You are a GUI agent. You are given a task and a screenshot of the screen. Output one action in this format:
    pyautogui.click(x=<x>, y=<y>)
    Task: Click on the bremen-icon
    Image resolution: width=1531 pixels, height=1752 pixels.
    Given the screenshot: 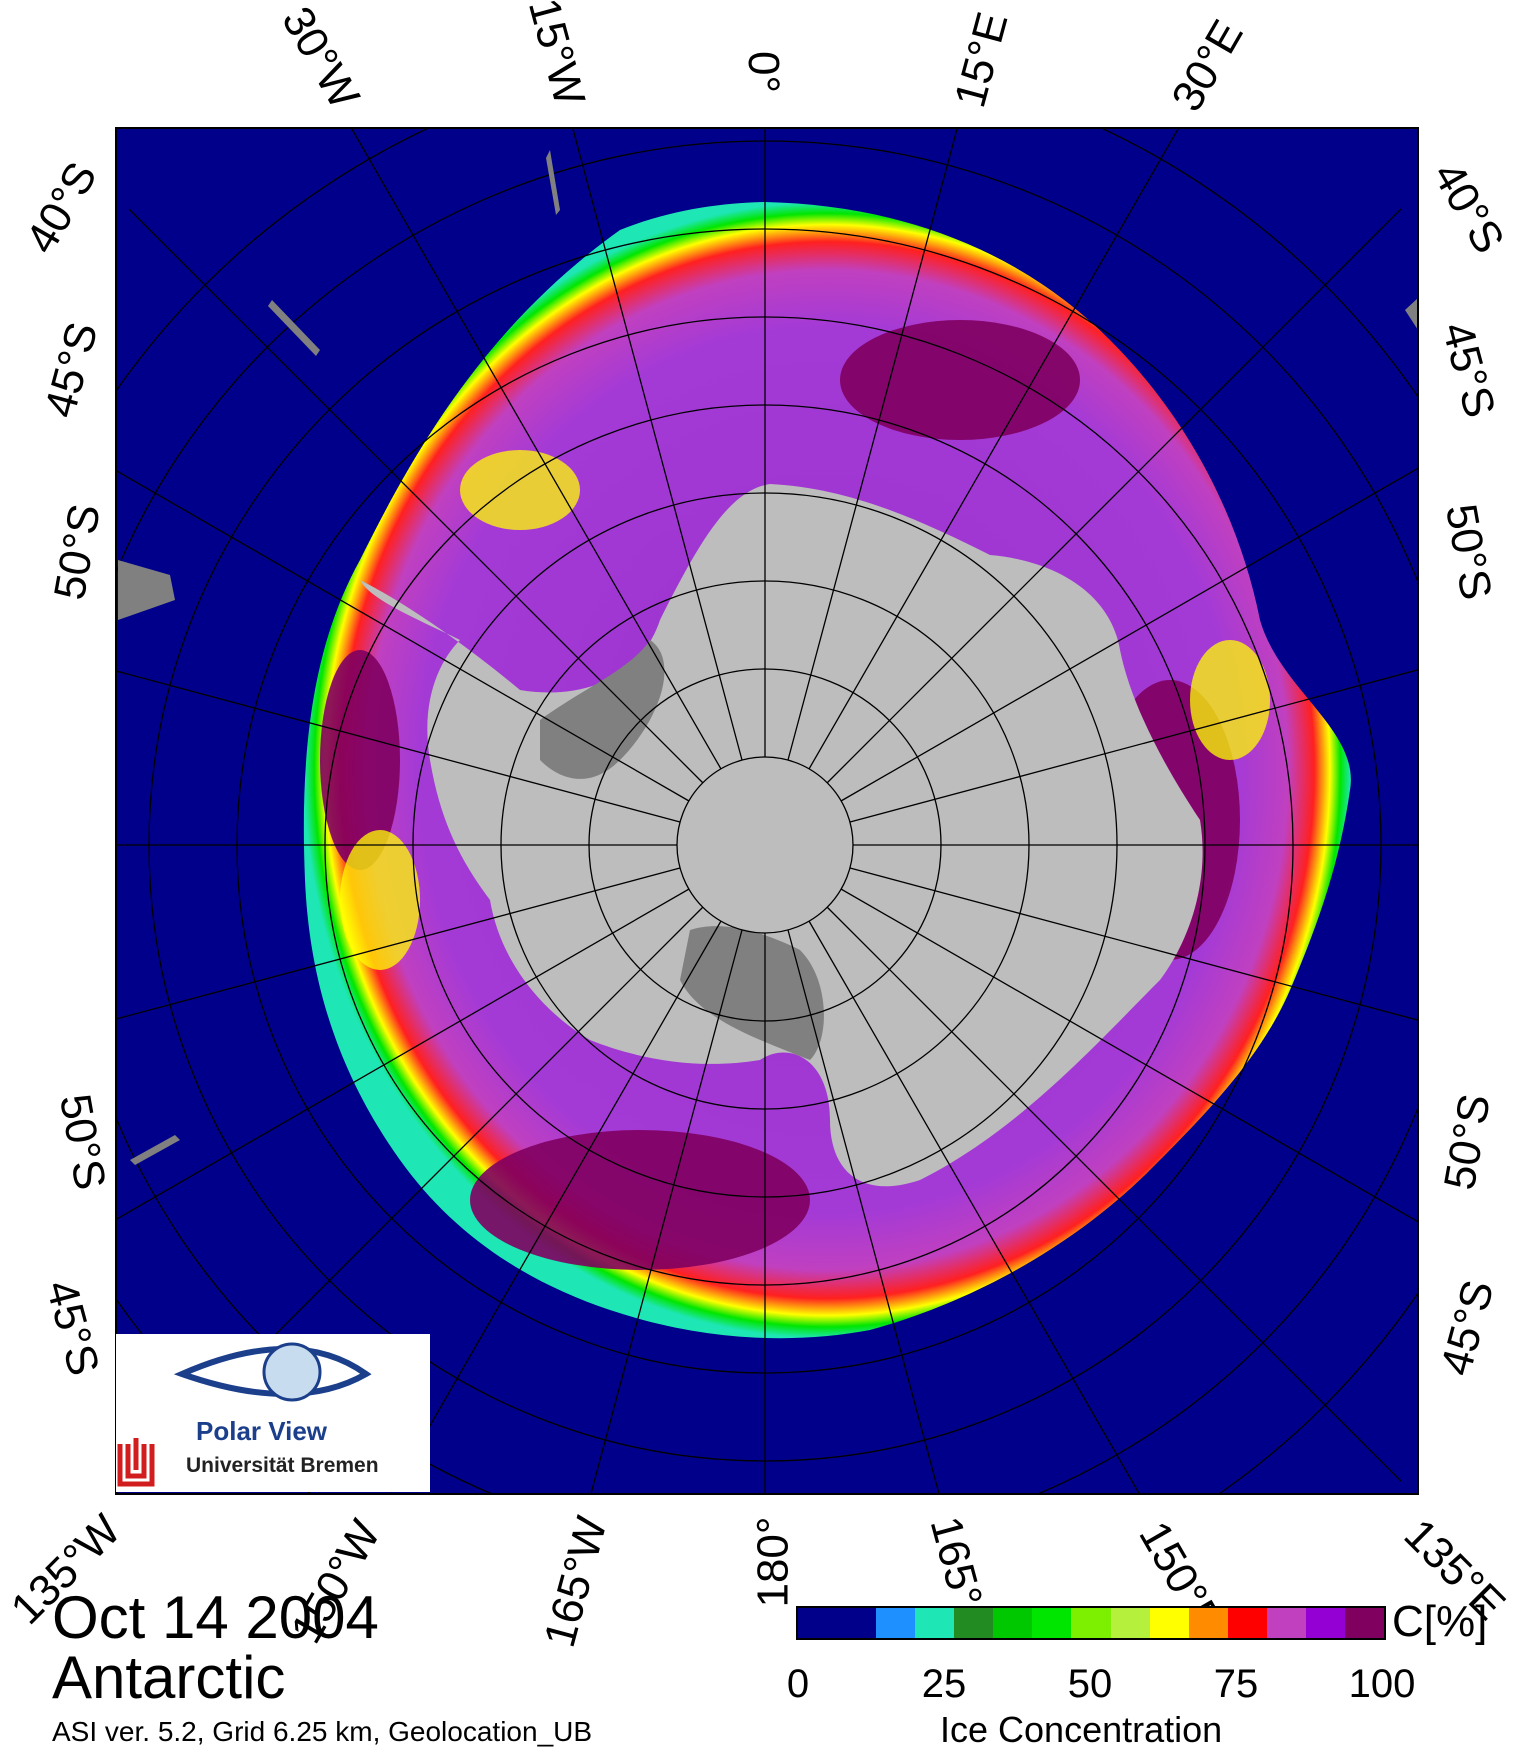 What is the action you would take?
    pyautogui.click(x=136, y=1462)
    